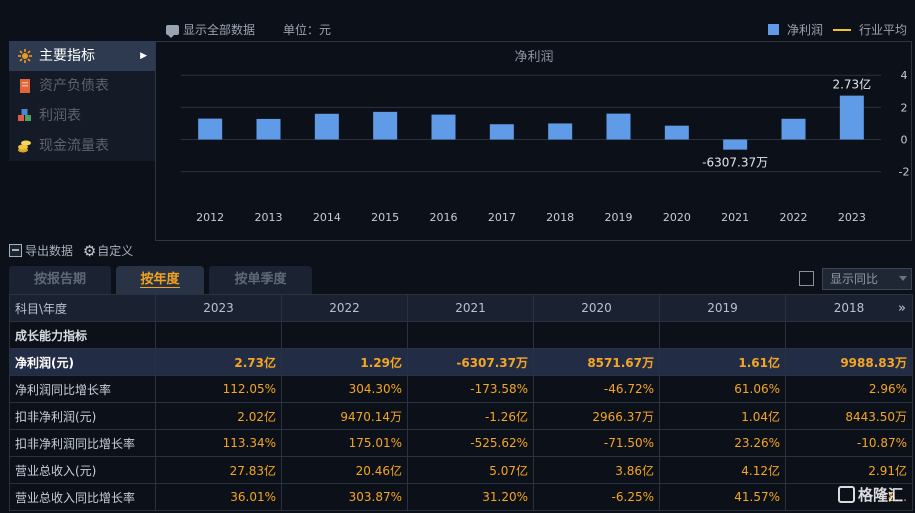  What do you see at coordinates (904, 140) in the screenshot?
I see `y-tick-label: 0` at bounding box center [904, 140].